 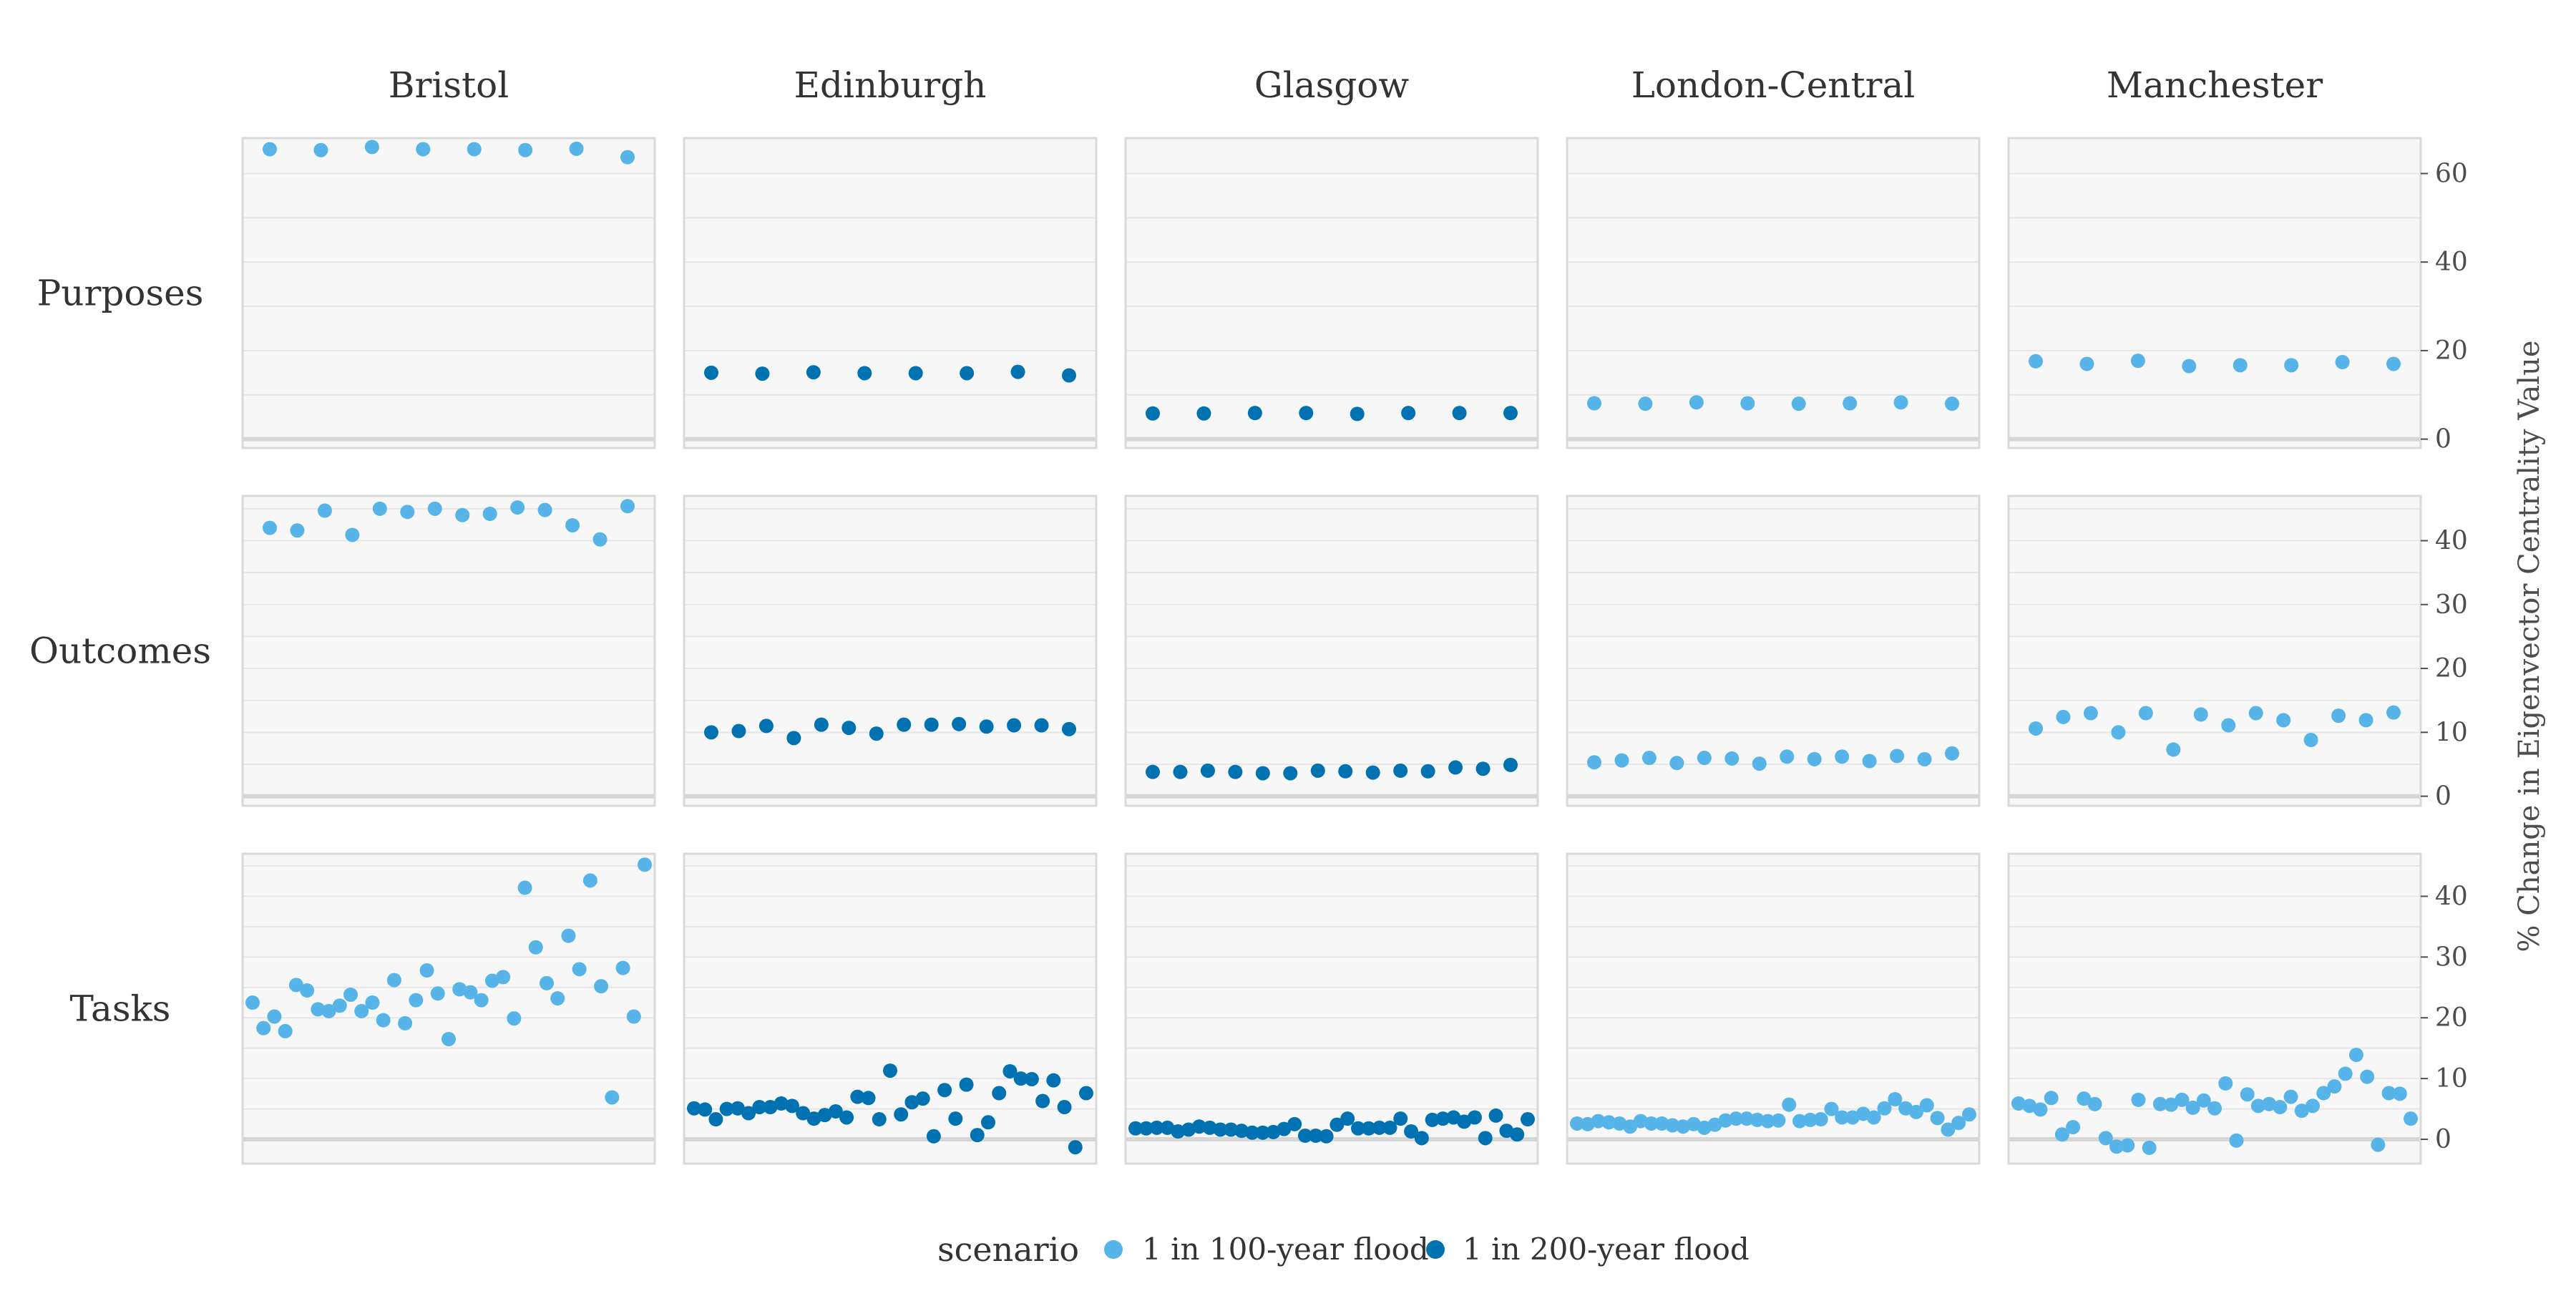 I want to click on data-point-purposes-bristol, so click(x=320, y=149).